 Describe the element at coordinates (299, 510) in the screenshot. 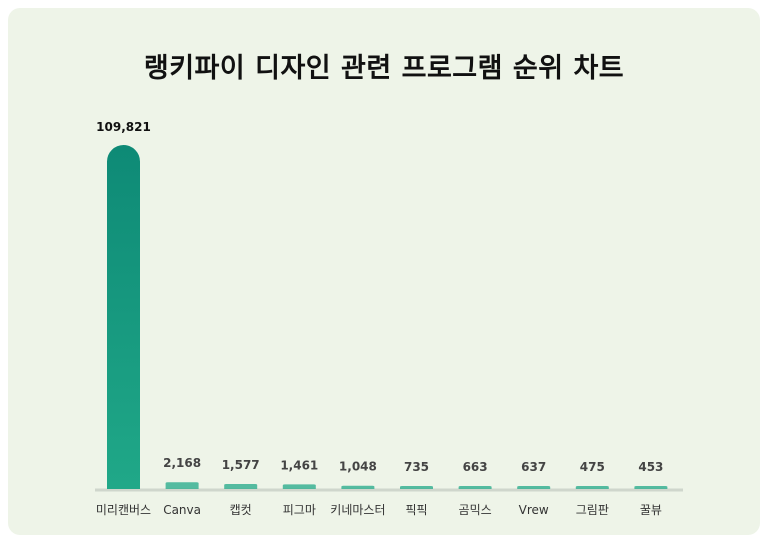

I see `category-label-3: 피그마` at that location.